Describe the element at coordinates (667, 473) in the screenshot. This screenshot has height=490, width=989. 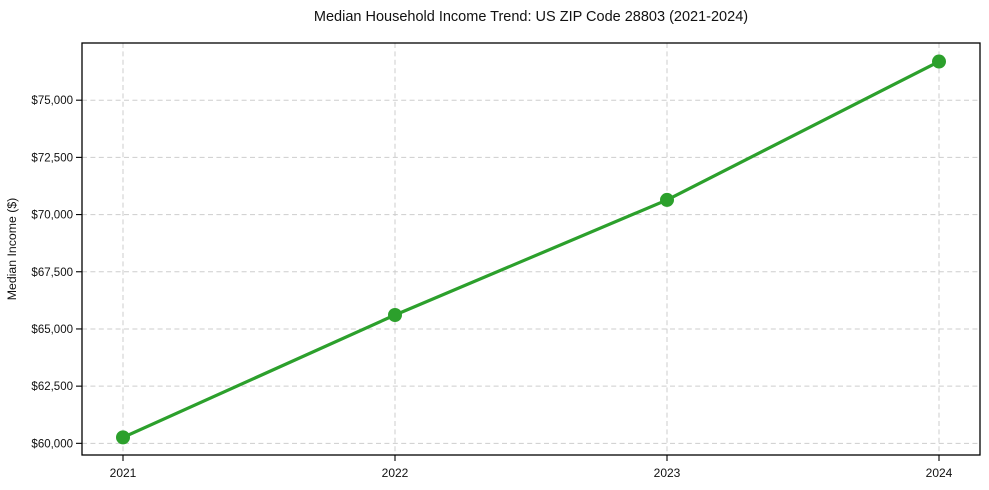
I see `x-tick-label: 2023` at that location.